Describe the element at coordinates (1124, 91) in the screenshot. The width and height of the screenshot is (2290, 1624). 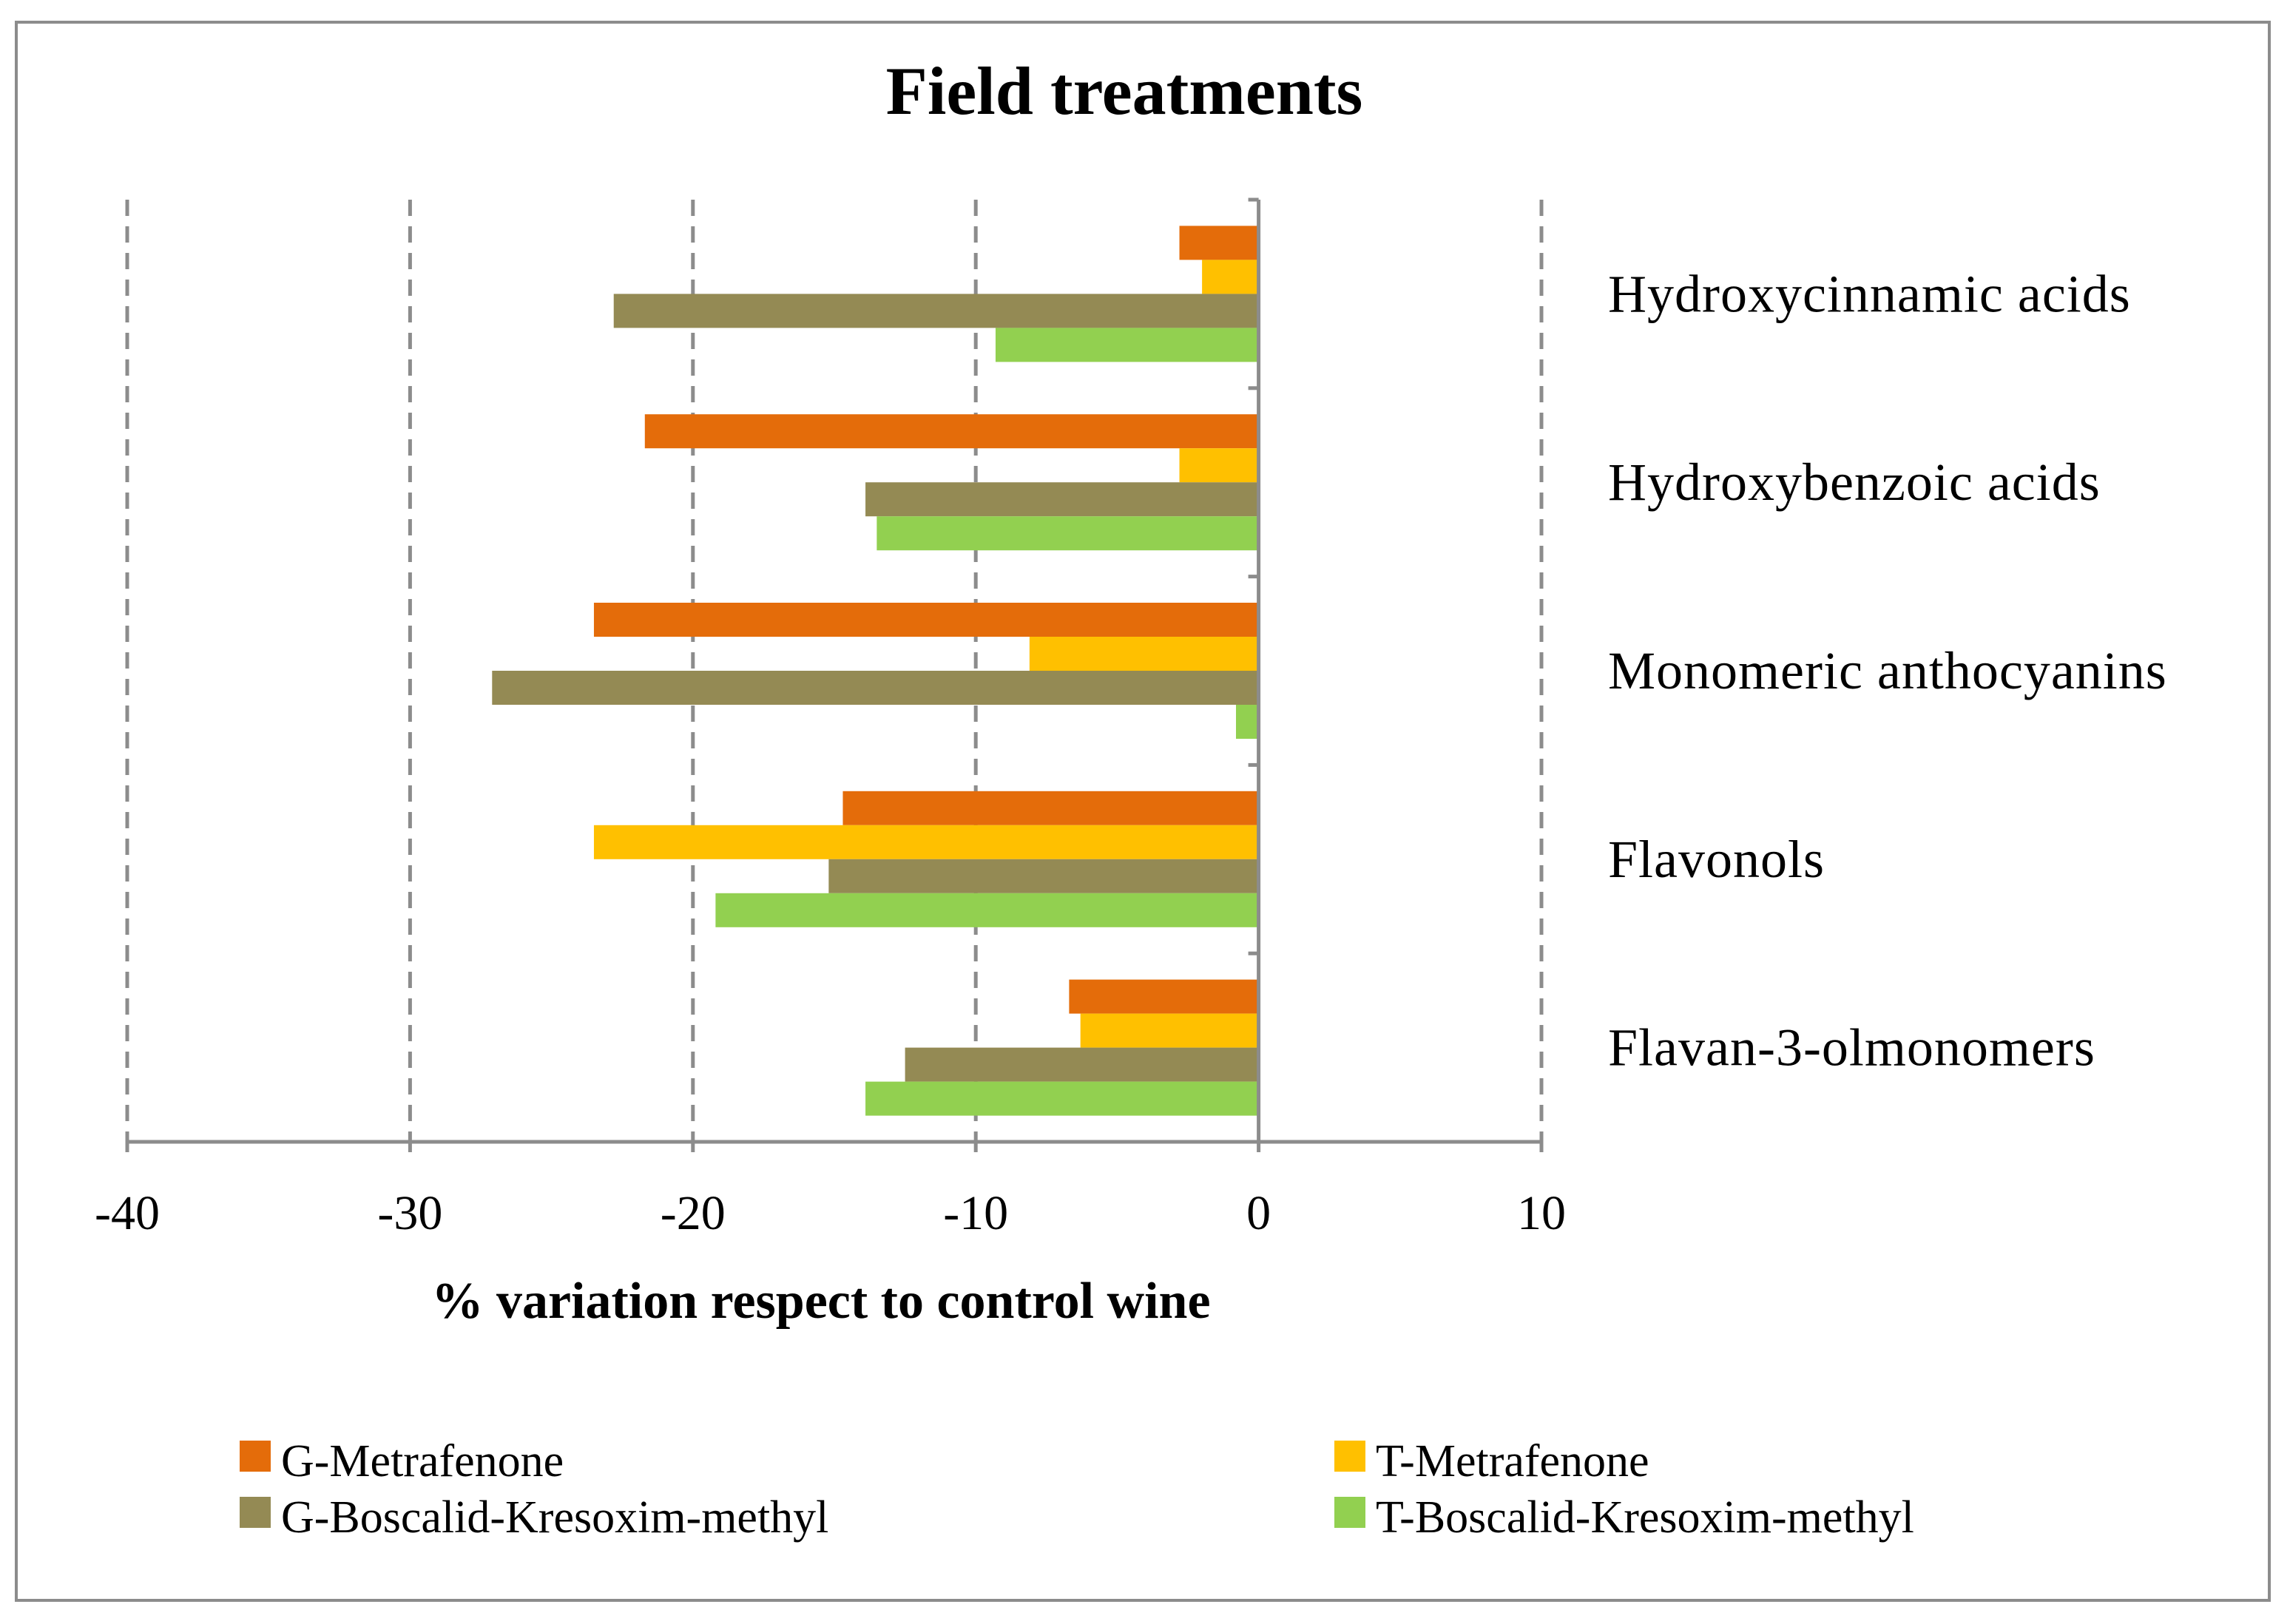
I see `chart-title: Field treatments` at that location.